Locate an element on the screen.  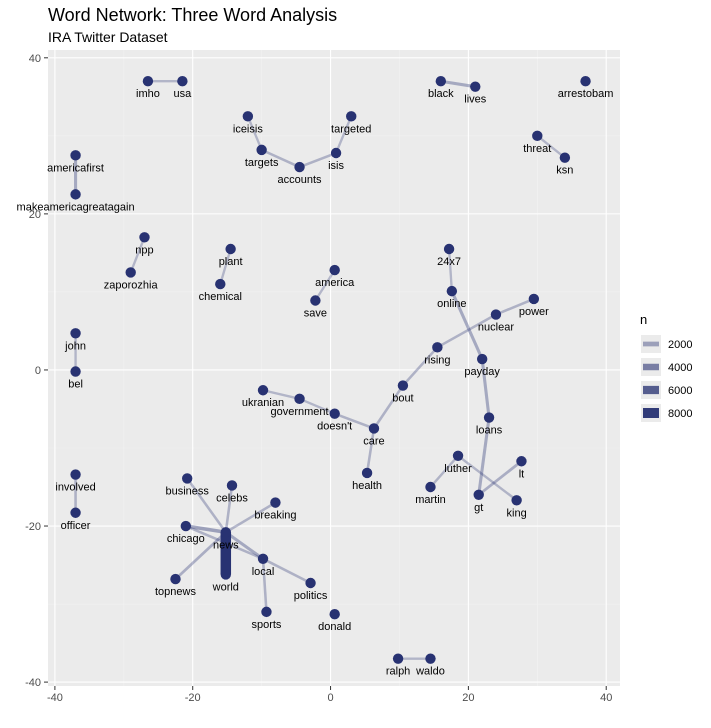
node-label-iceisis: iceisis is located at coordinates (248, 129).